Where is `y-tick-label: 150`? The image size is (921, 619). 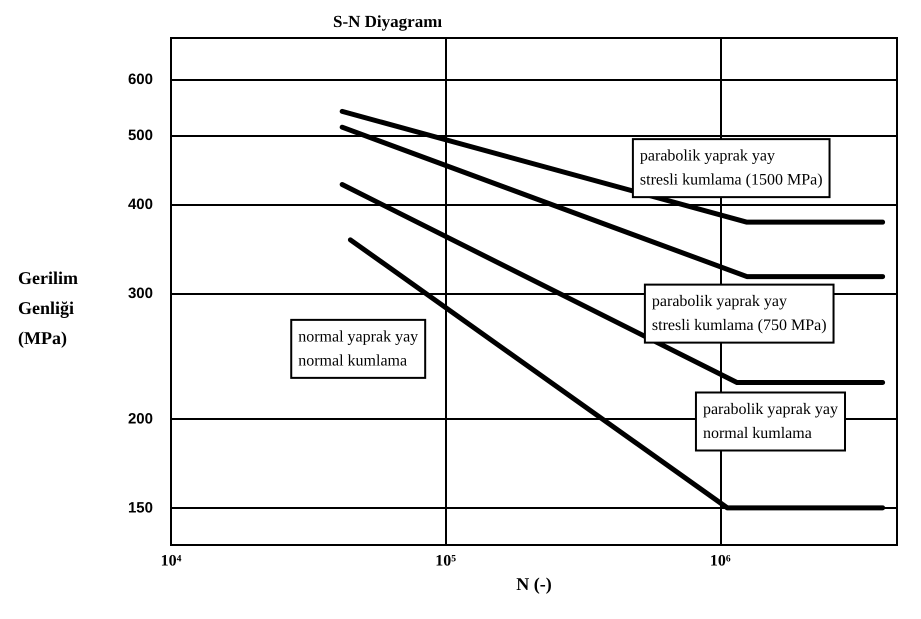 y-tick-label: 150 is located at coordinates (140, 507).